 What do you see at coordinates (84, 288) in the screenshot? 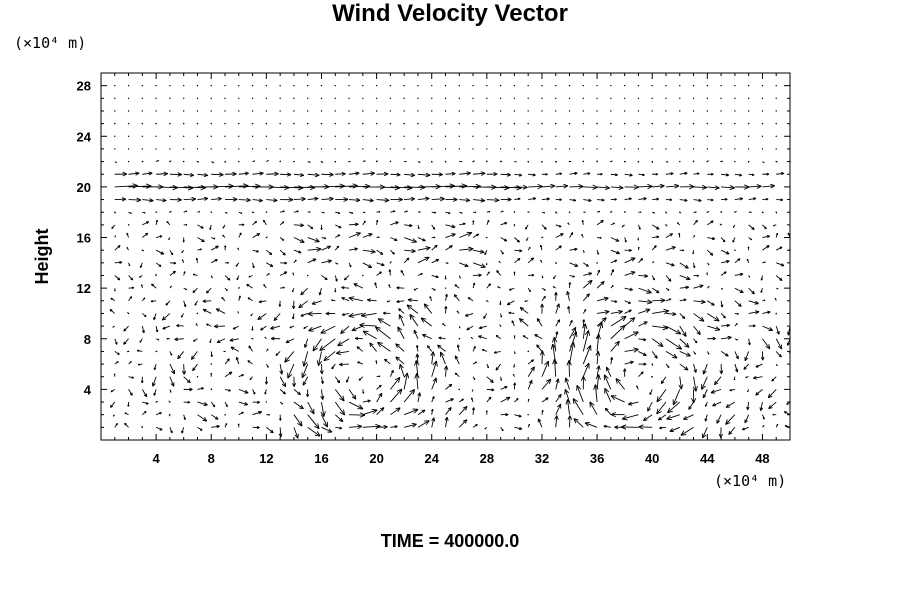
I see `y-tick-label: 12` at bounding box center [84, 288].